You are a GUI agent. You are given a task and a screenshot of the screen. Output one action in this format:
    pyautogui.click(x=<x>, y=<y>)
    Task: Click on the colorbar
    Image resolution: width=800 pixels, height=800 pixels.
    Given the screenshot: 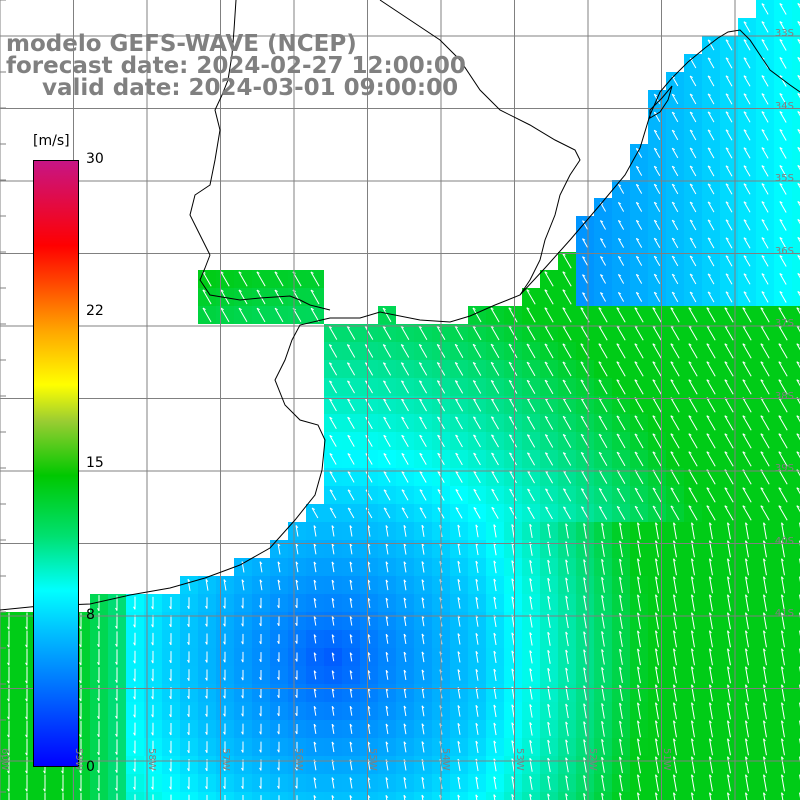 What is the action you would take?
    pyautogui.click(x=56, y=463)
    